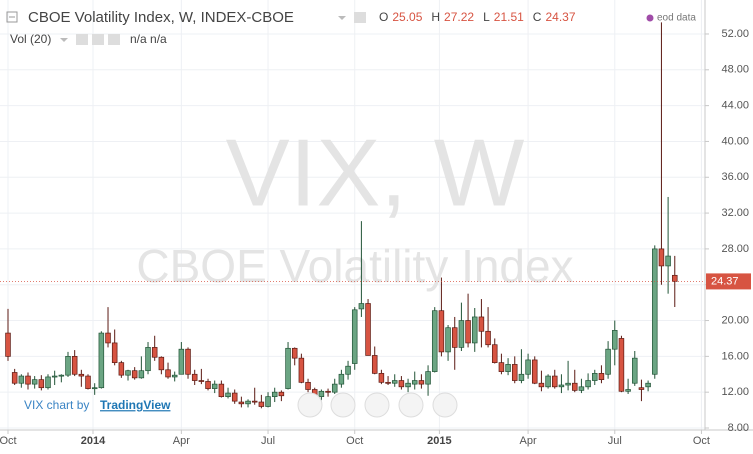 Image resolution: width=753 pixels, height=454 pixels. I want to click on scroll-right, so click(445, 405).